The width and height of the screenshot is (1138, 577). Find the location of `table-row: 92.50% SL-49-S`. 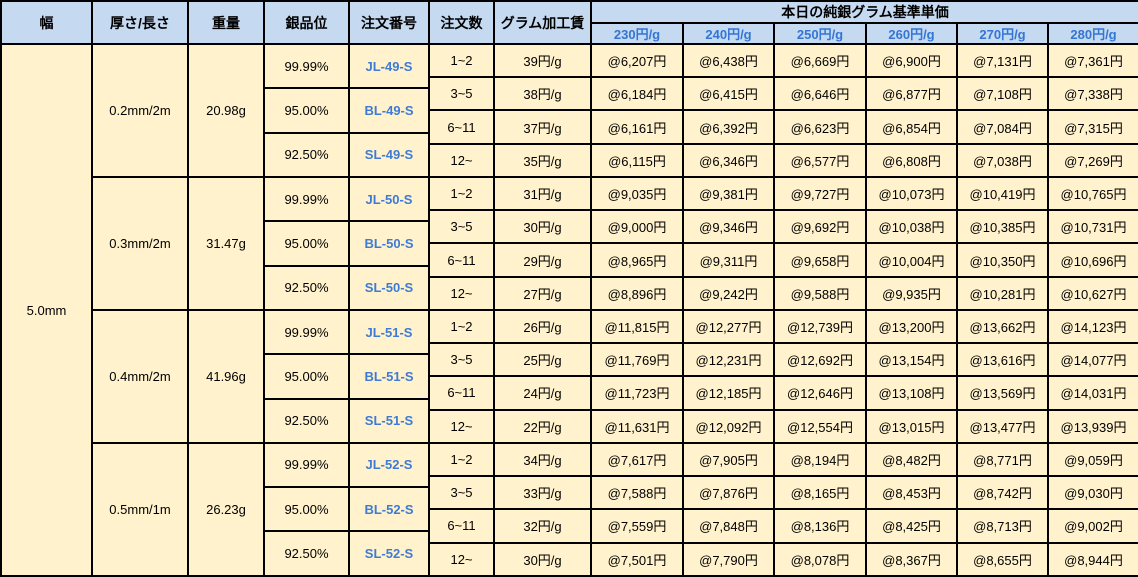

table-row: 92.50% SL-49-S is located at coordinates (569, 154).